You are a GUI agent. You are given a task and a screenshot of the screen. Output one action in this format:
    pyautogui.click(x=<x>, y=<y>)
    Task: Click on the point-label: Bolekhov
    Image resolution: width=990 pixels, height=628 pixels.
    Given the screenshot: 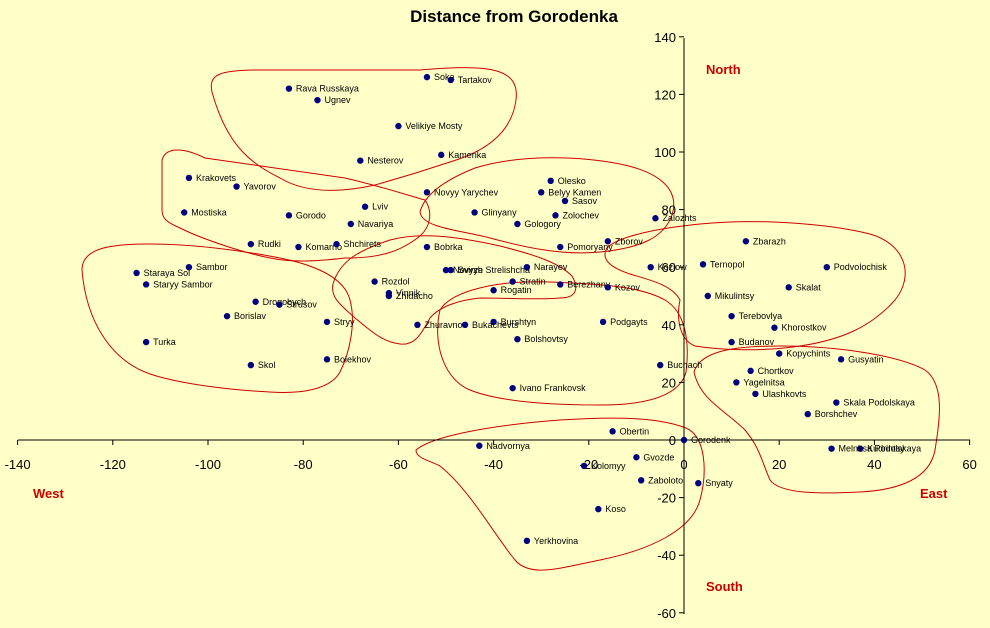 What is the action you would take?
    pyautogui.click(x=353, y=359)
    